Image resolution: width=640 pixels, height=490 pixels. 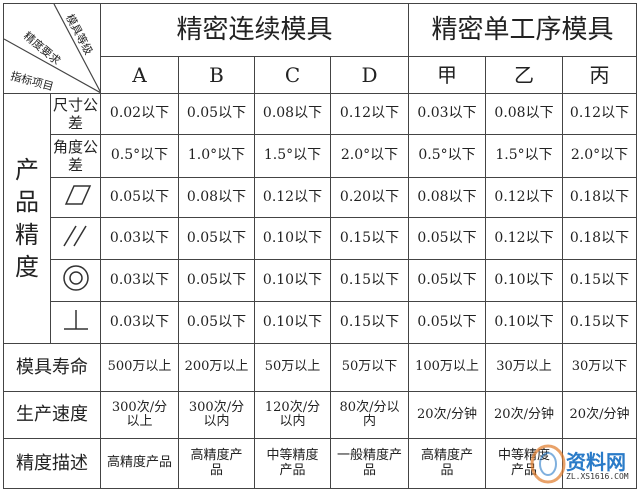 I want to click on attribute-value: 300次/分以上, so click(x=139, y=415).